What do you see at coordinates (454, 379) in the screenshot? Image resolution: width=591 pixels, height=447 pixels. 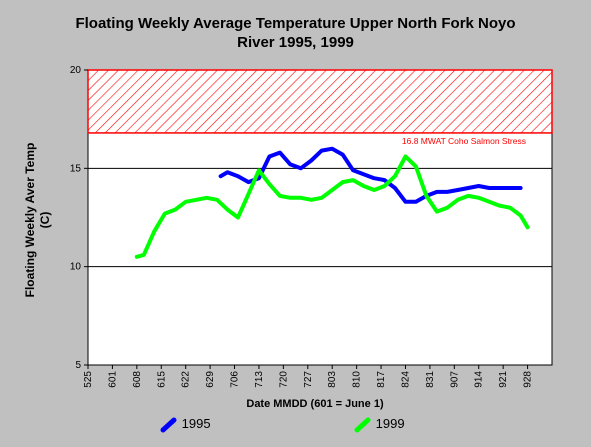 I see `x-tick-label-907: 907` at bounding box center [454, 379].